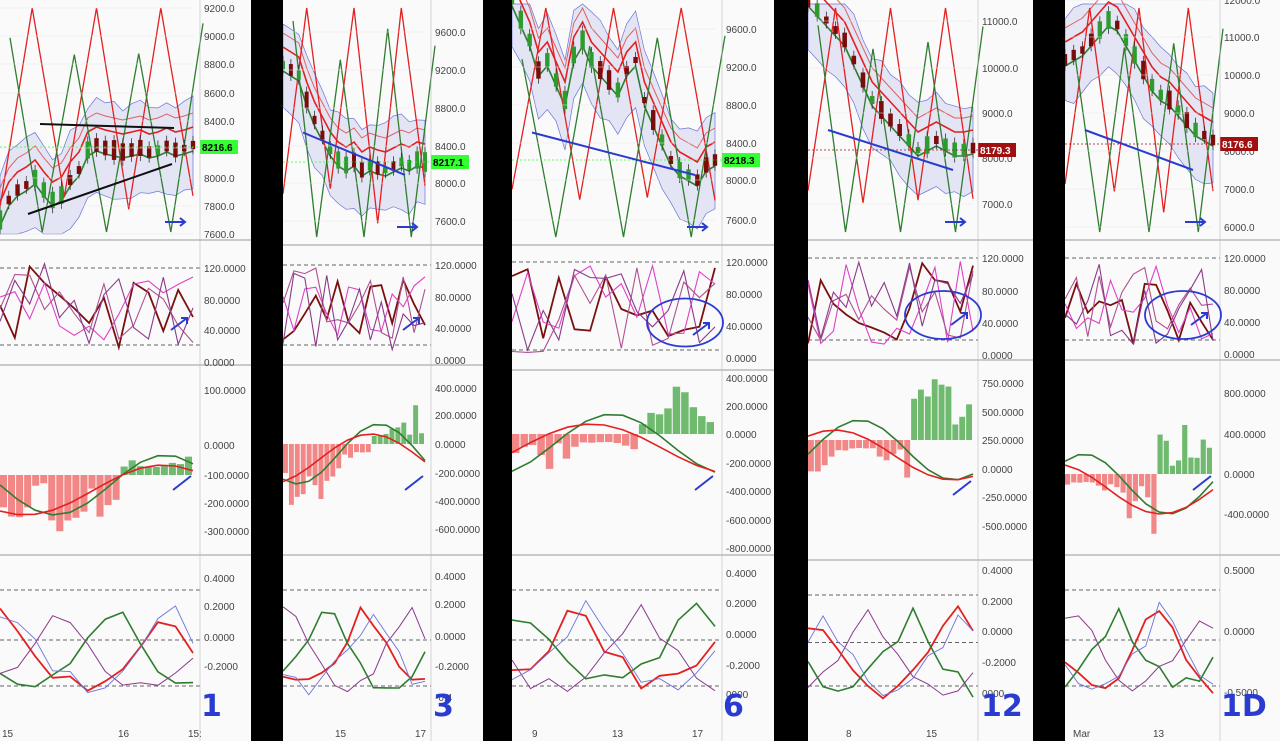 The image size is (1280, 741). I want to click on annotation-circle, so click(685, 322).